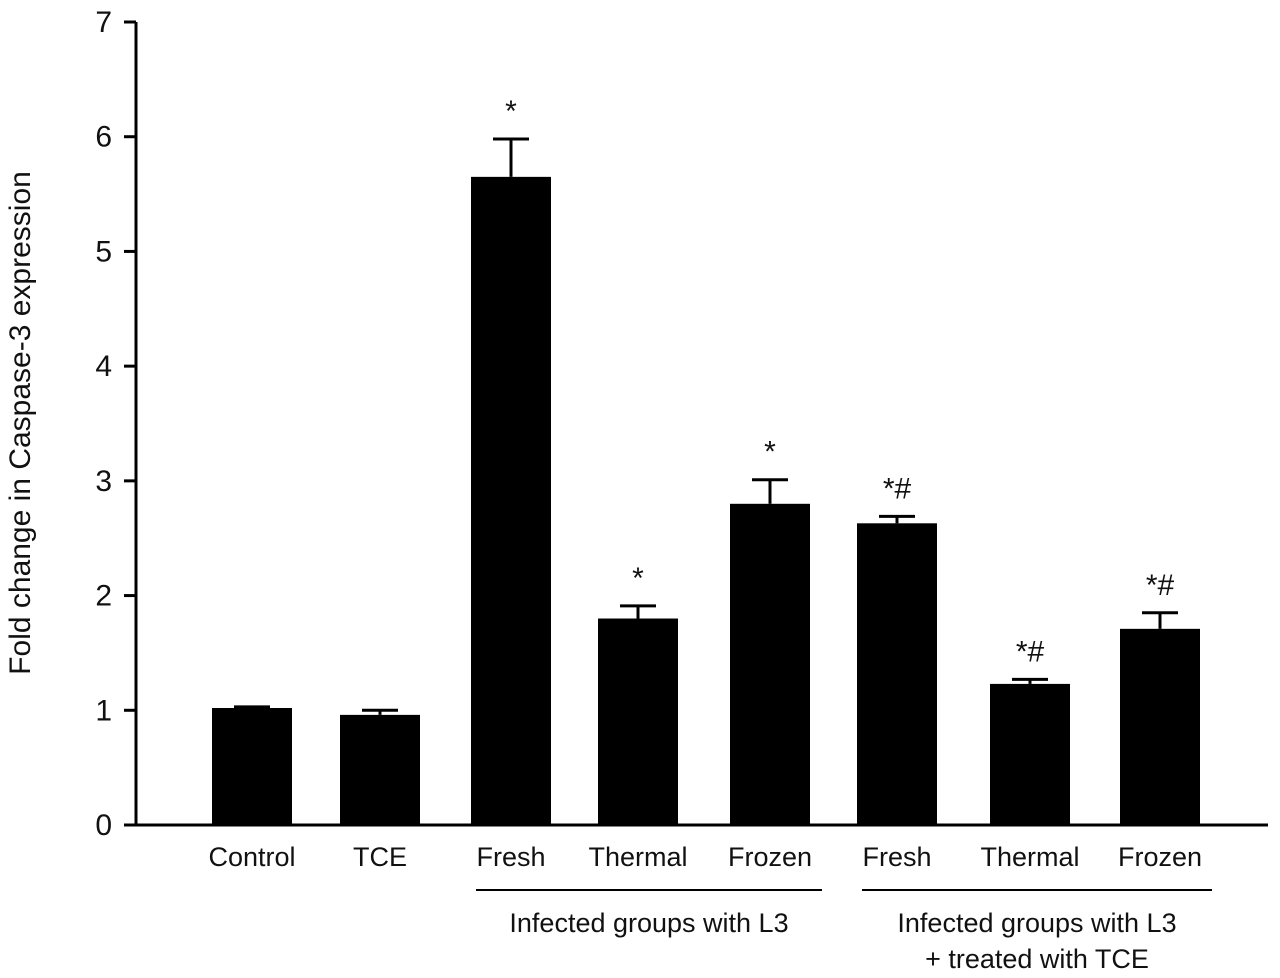 The image size is (1280, 978). Describe the element at coordinates (1037, 959) in the screenshot. I see `group-label: + treated with TCE` at that location.